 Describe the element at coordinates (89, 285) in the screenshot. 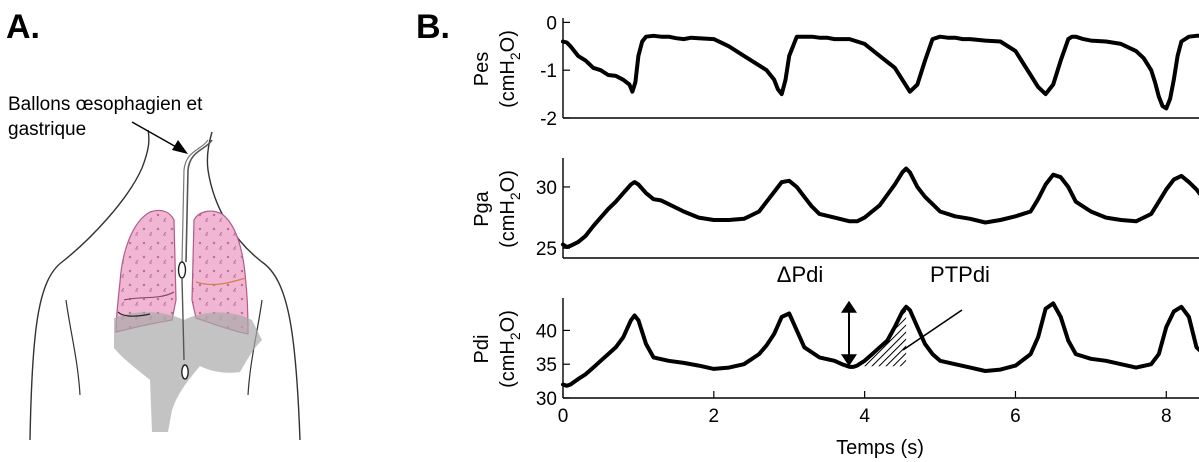

I see `body-outline` at that location.